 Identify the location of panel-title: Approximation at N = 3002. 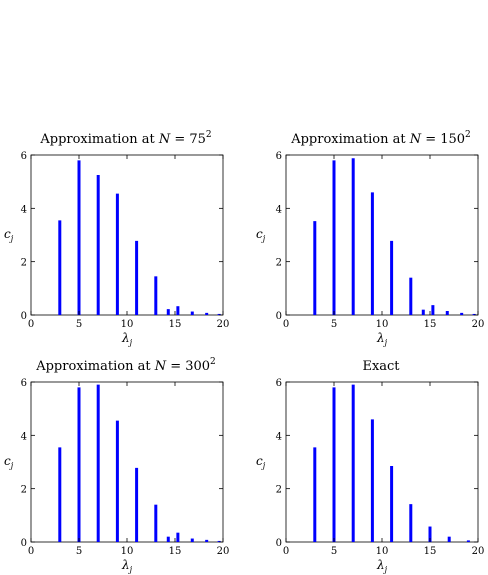
(125, 365).